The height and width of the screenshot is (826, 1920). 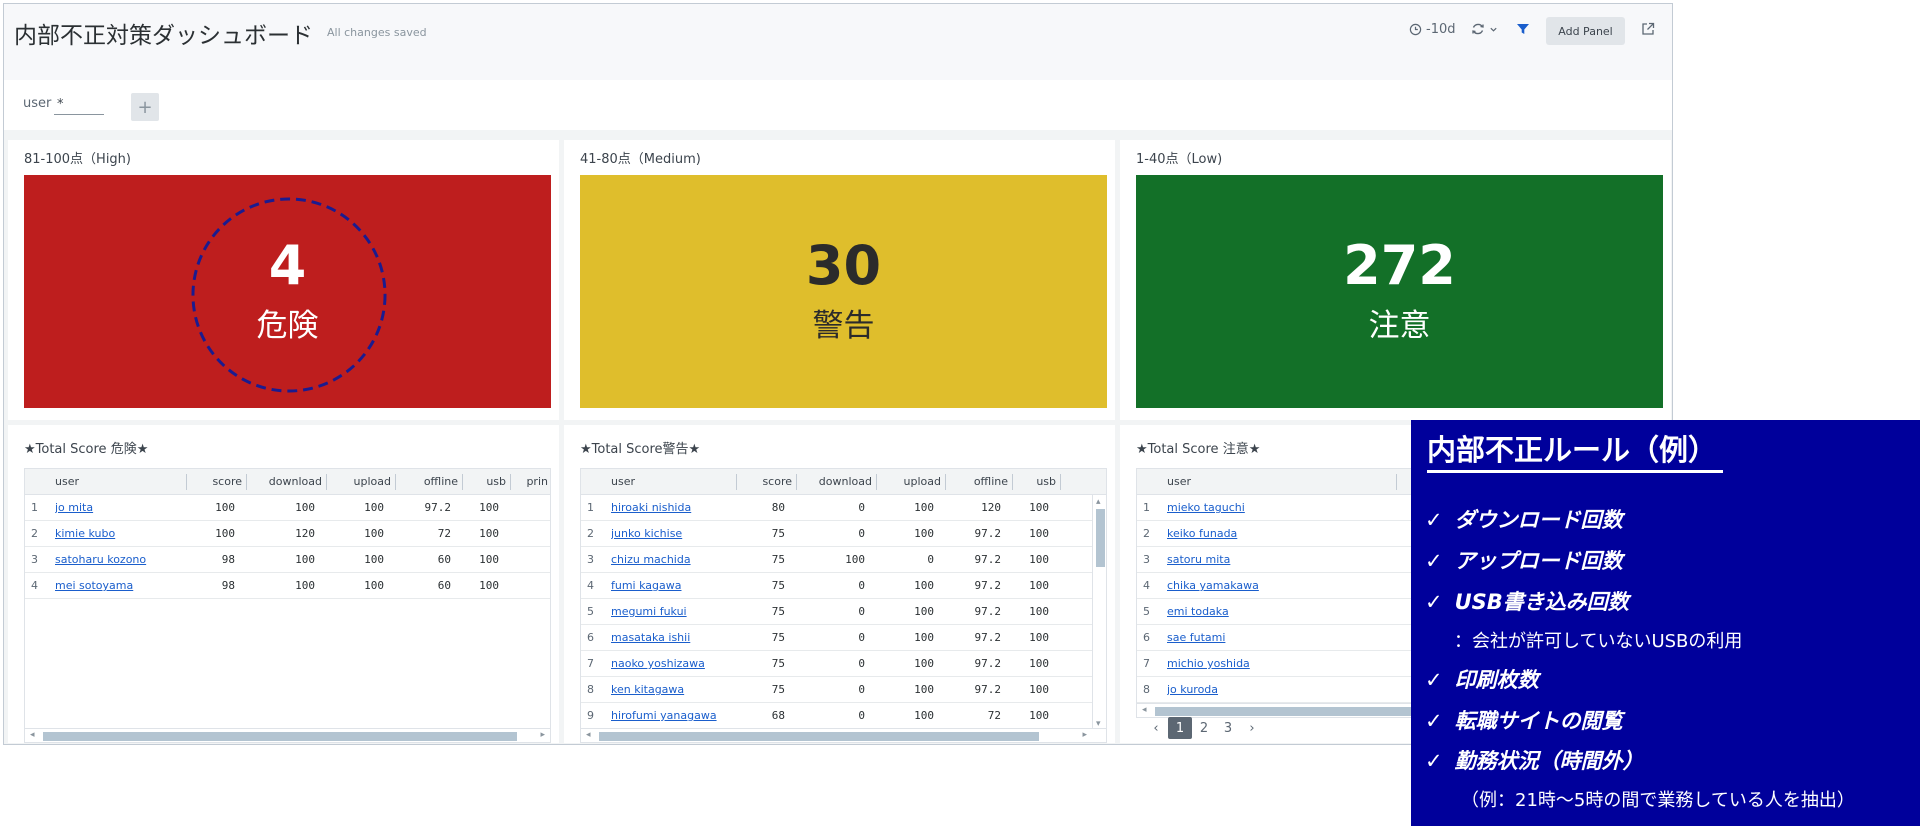 I want to click on user-input, so click(x=79, y=105).